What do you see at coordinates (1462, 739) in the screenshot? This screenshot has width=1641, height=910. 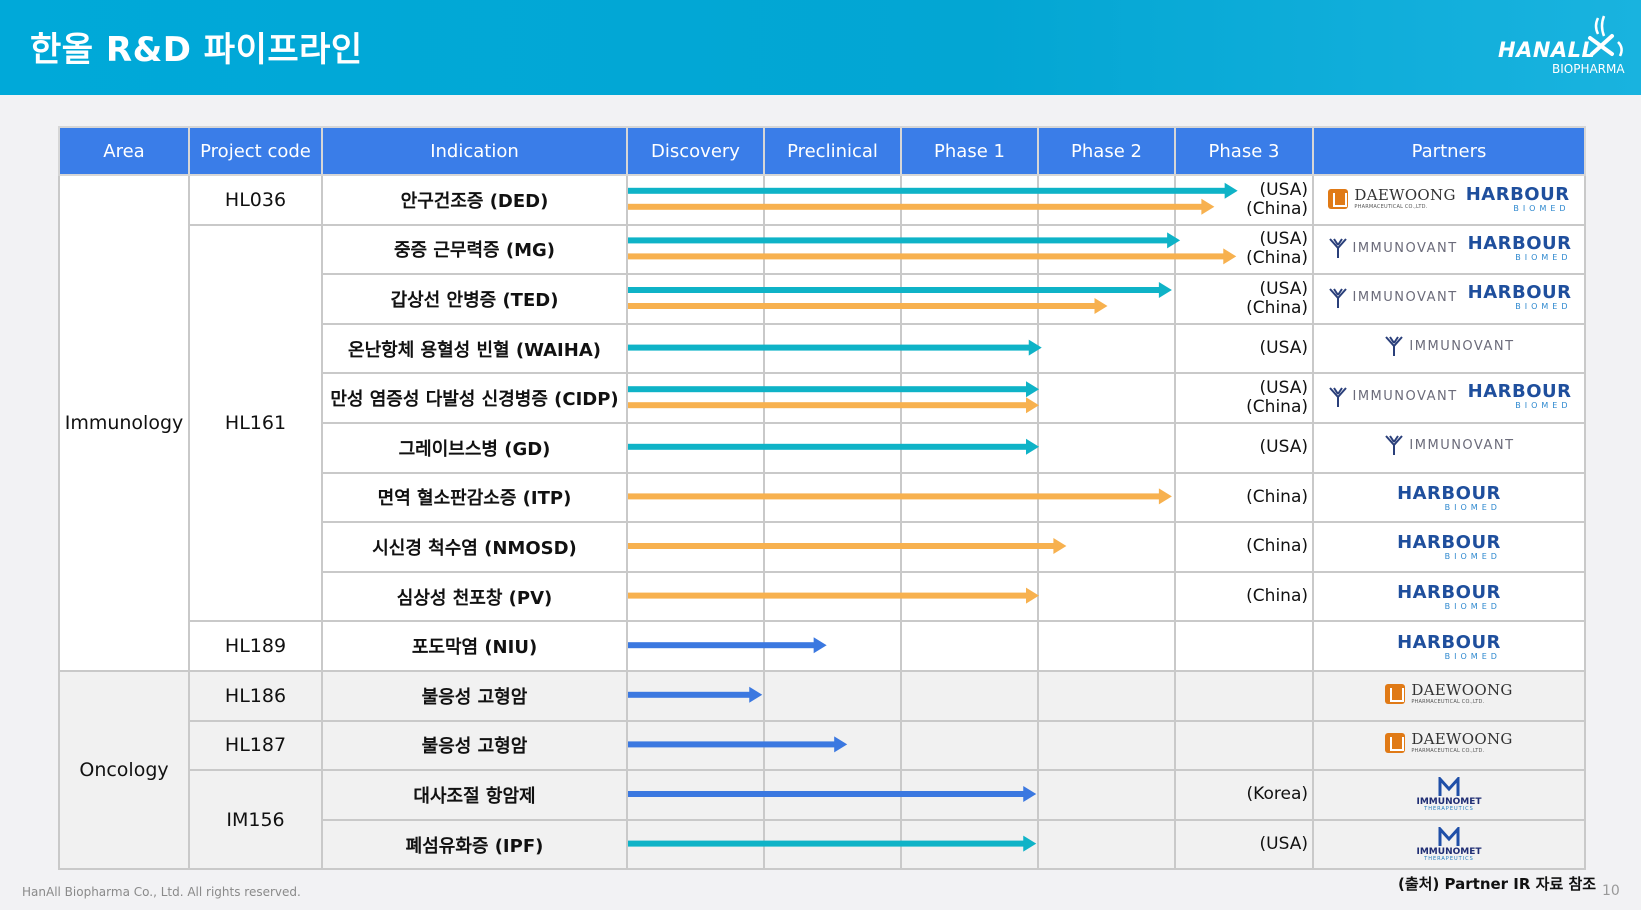 I see `daewoong-name: DAEWOONG` at bounding box center [1462, 739].